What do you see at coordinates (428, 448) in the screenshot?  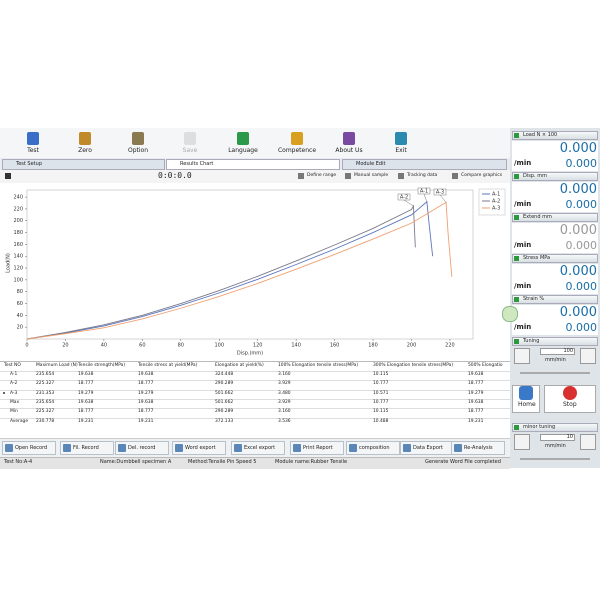 I see `button-label: Data Export` at bounding box center [428, 448].